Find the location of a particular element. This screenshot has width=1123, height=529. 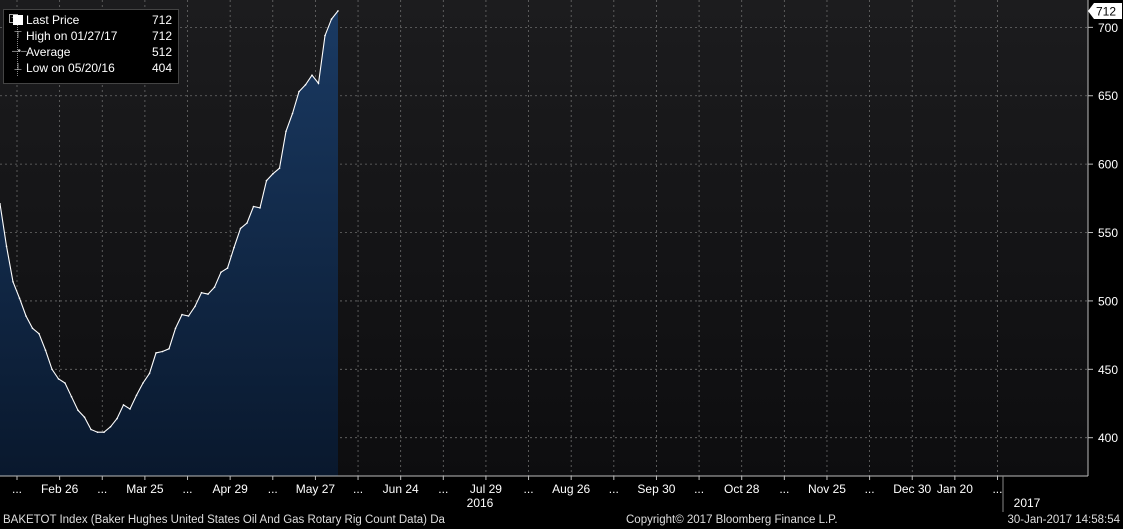

y-tick-label: 400 is located at coordinates (1108, 438).